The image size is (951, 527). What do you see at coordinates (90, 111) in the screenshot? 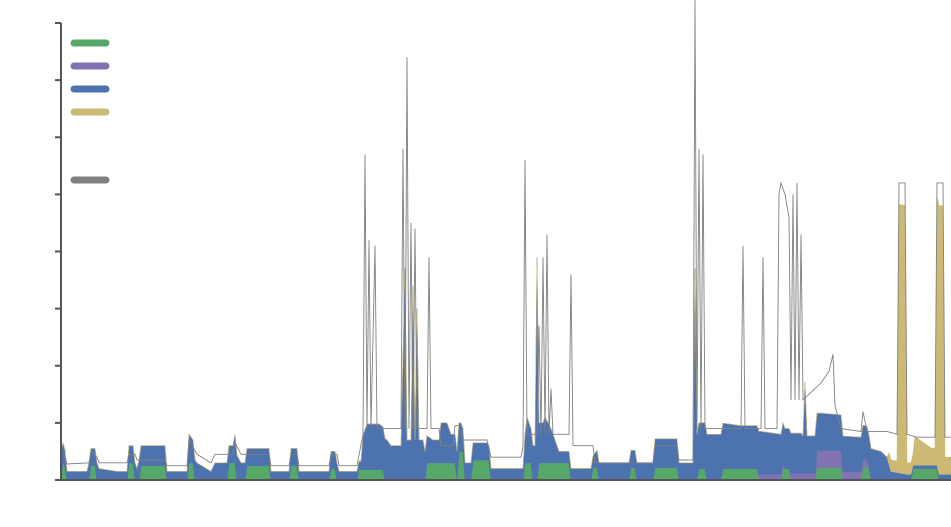
I see `legend` at bounding box center [90, 111].